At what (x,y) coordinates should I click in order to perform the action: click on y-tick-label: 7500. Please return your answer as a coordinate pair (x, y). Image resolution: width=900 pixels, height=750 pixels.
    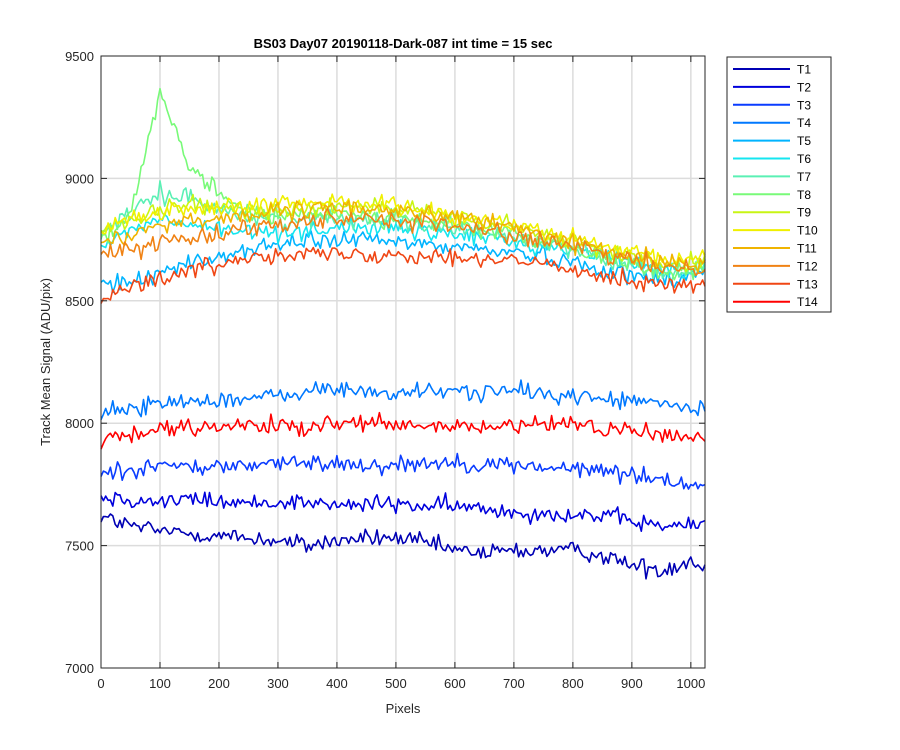
    Looking at the image, I should click on (79, 546).